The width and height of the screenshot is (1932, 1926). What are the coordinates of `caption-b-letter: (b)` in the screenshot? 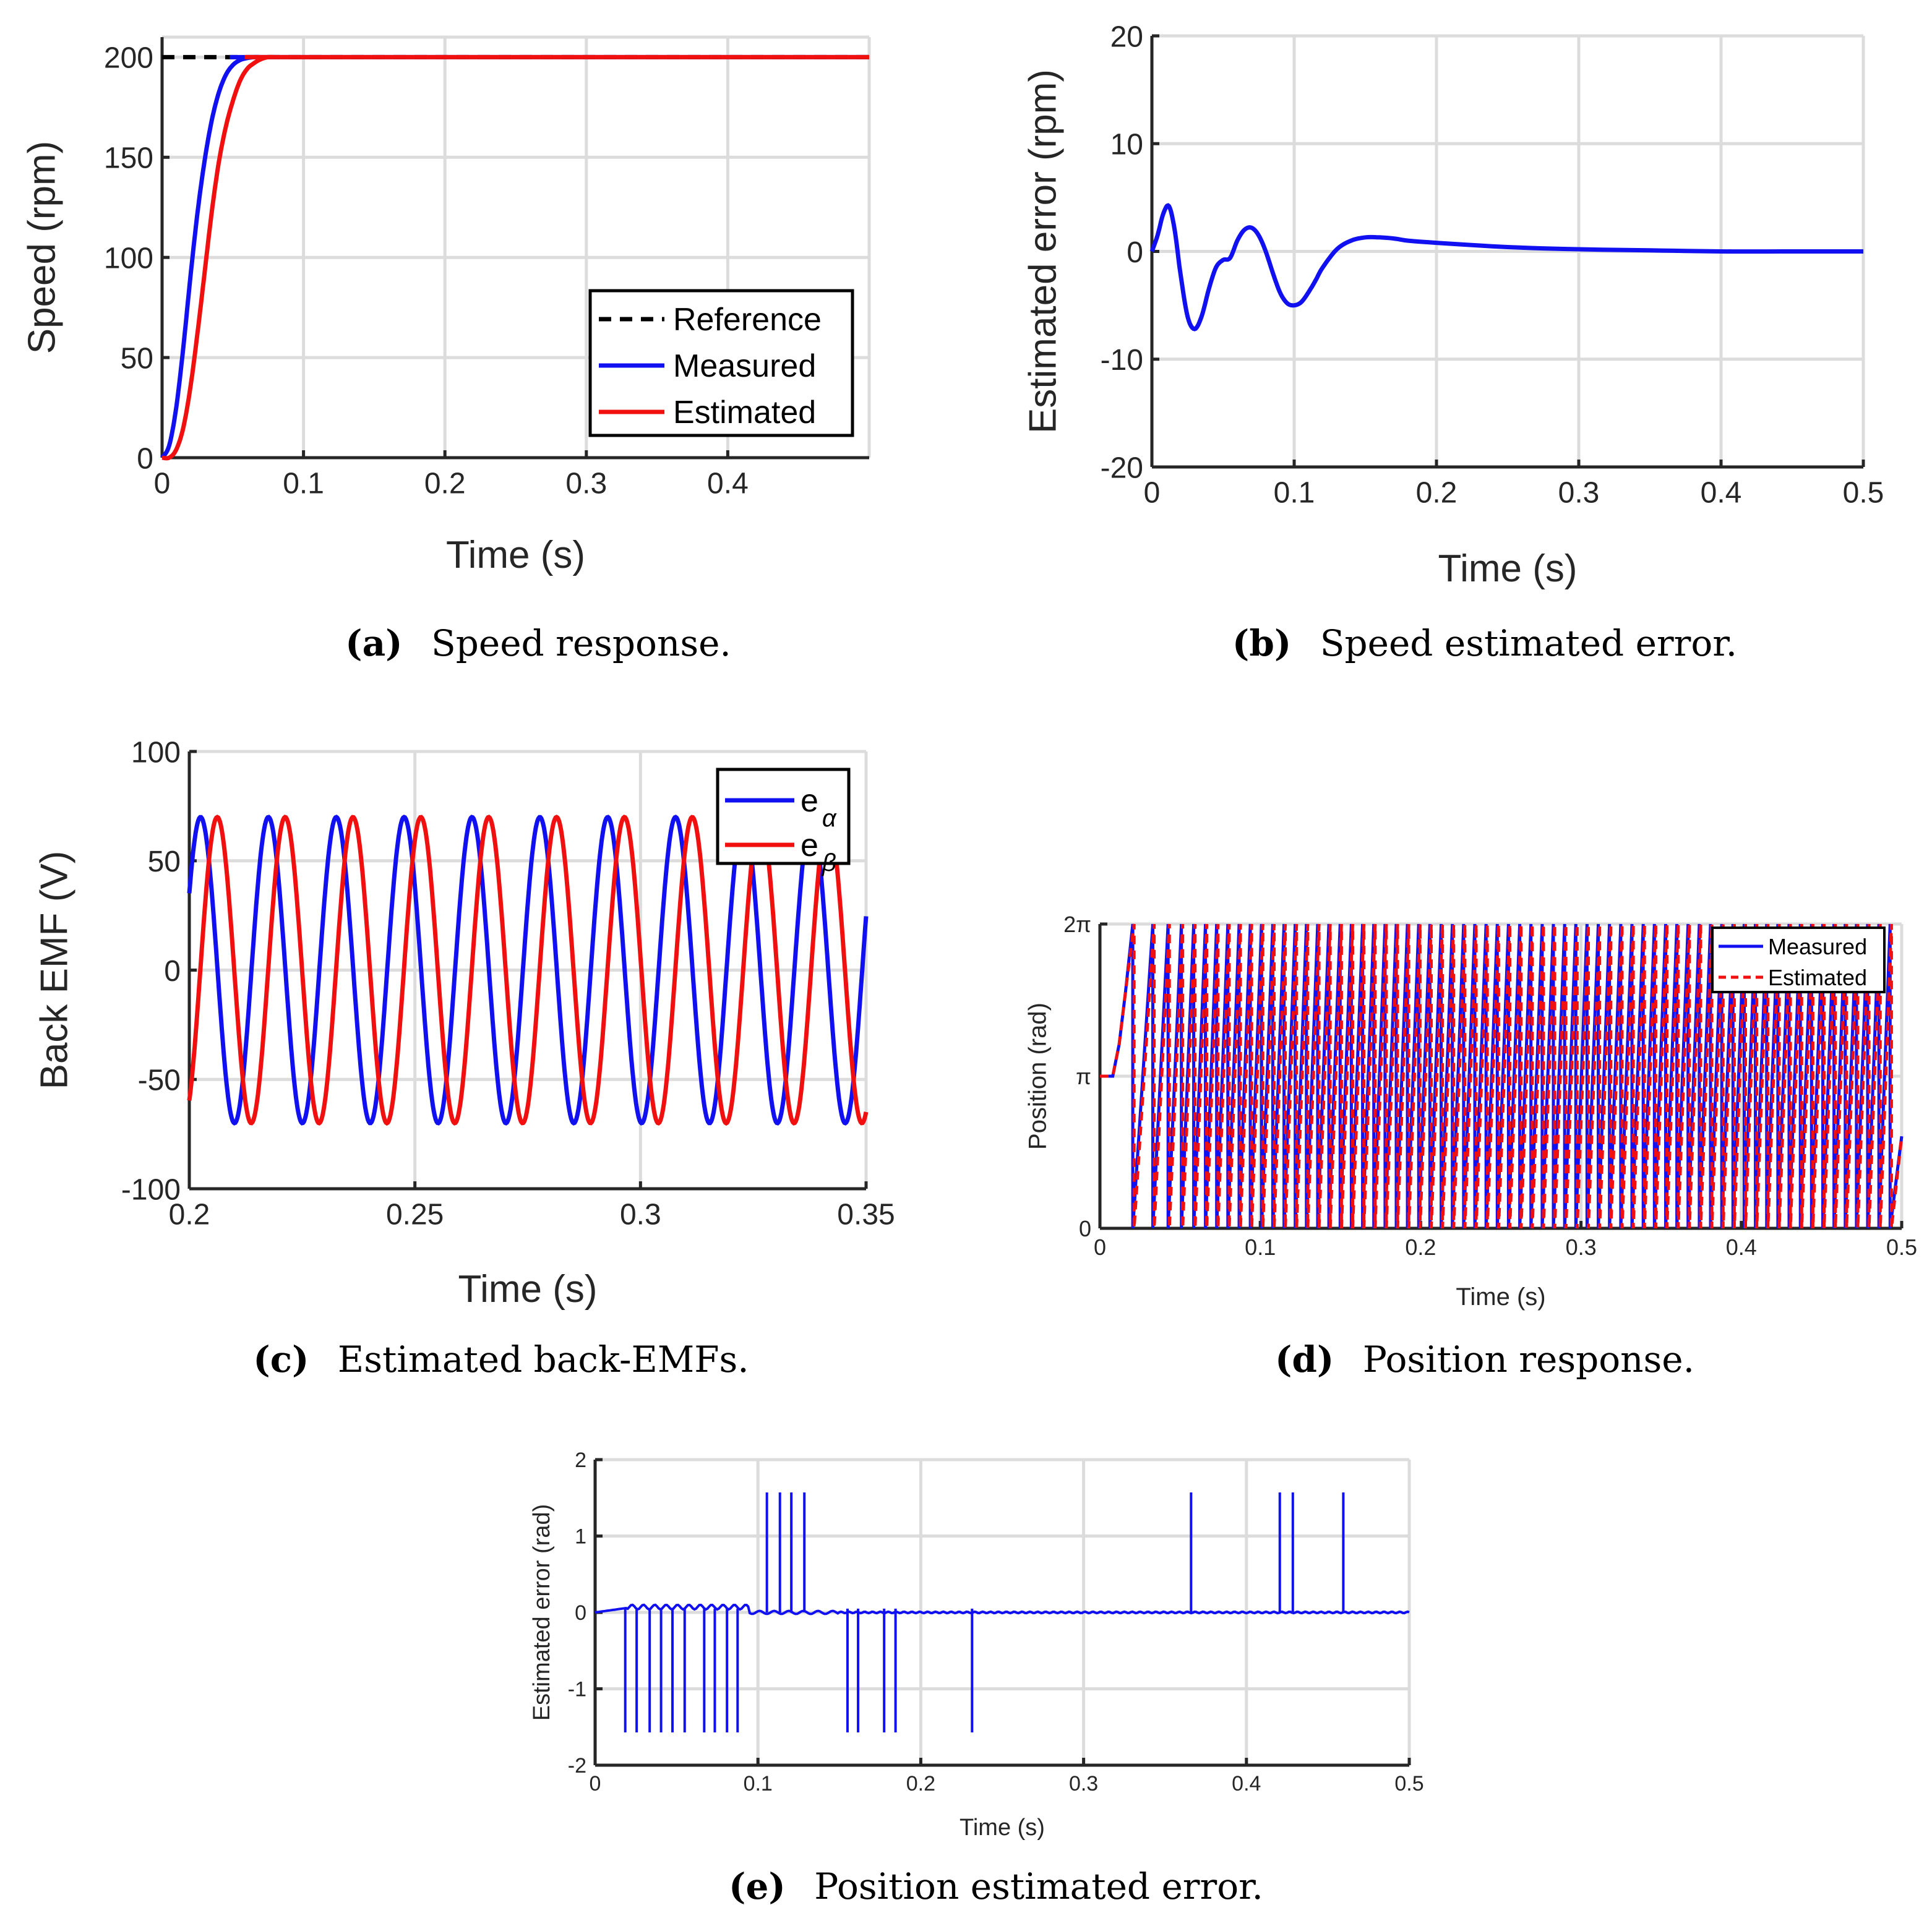 It's located at (1261, 643).